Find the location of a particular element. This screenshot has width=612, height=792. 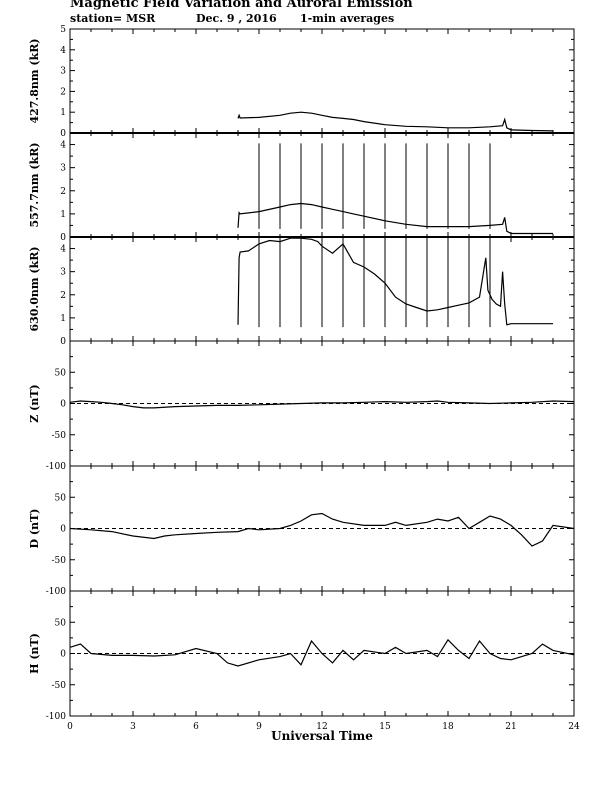

station-label: station= MSR is located at coordinates (113, 18).